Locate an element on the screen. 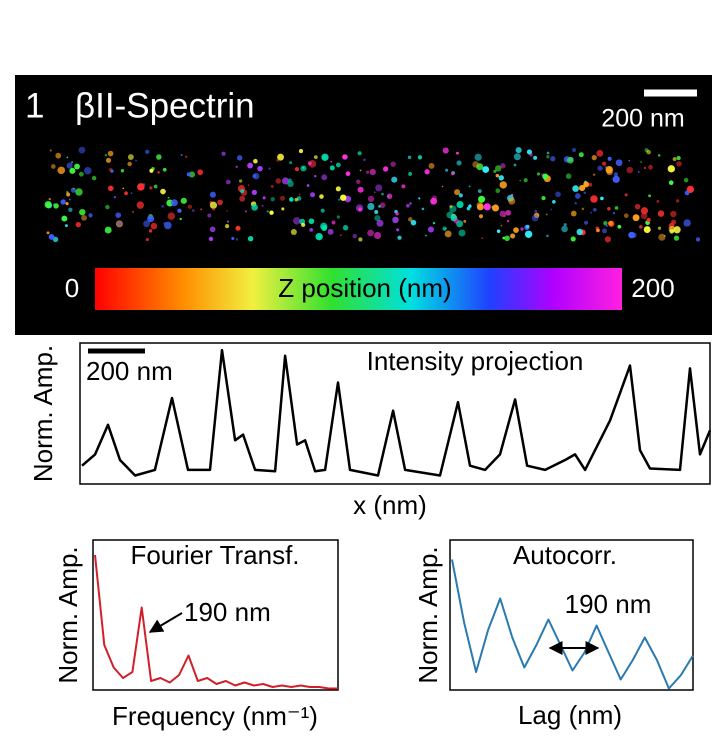  x-axis-label: Lag (nm) is located at coordinates (570, 715).